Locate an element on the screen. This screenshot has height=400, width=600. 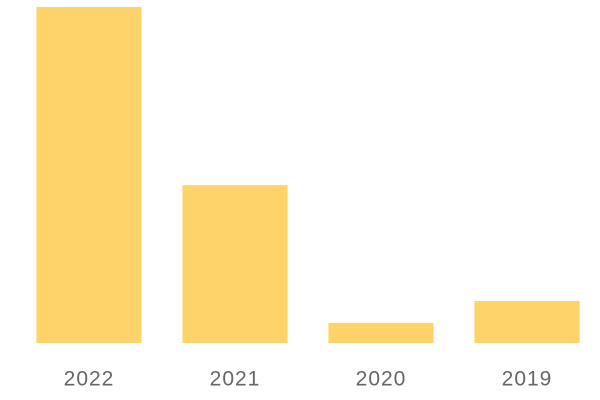
x-tick-label: 2022 is located at coordinates (89, 379).